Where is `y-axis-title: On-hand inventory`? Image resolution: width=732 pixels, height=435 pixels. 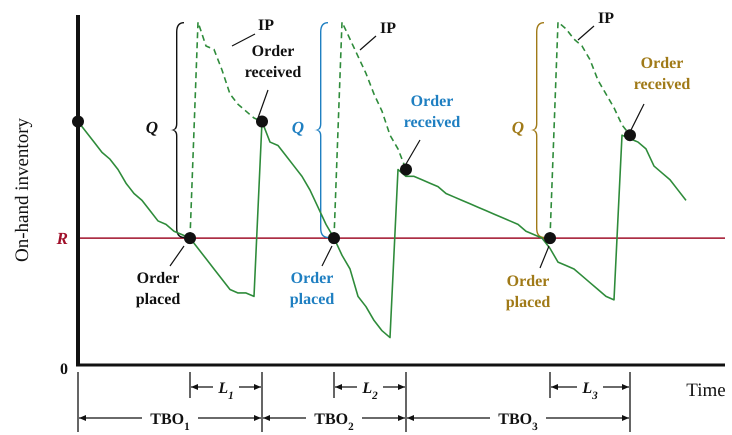 y-axis-title: On-hand inventory is located at coordinates (22, 189).